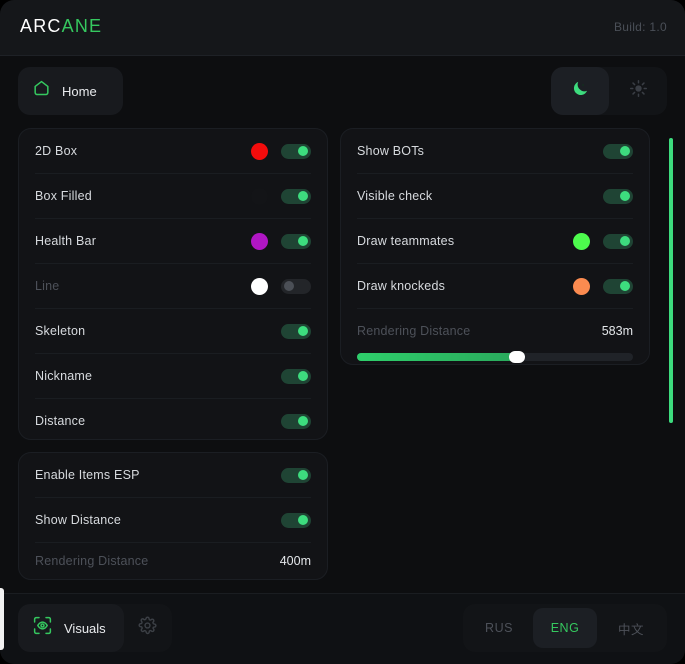 The height and width of the screenshot is (664, 685). I want to click on row-label: Draw teammates, so click(406, 241).